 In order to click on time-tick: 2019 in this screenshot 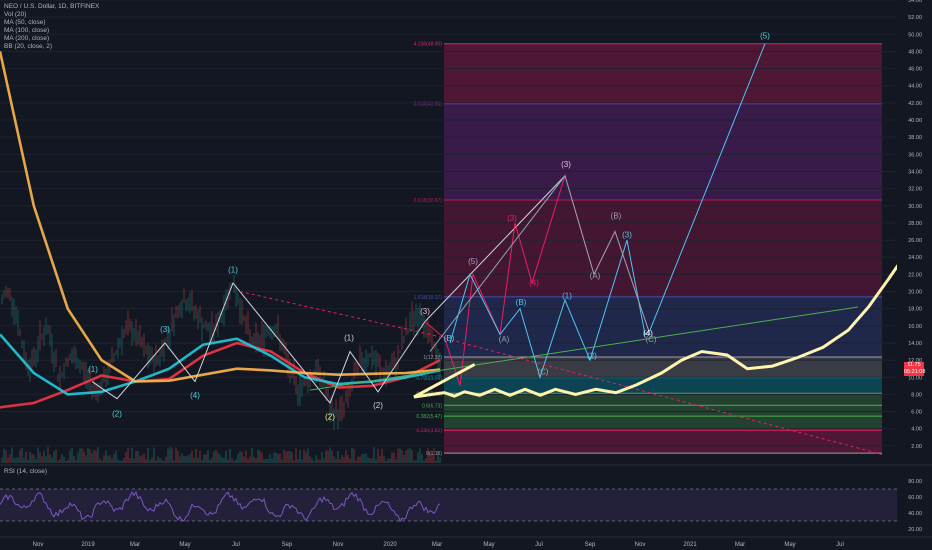, I will do `click(88, 545)`.